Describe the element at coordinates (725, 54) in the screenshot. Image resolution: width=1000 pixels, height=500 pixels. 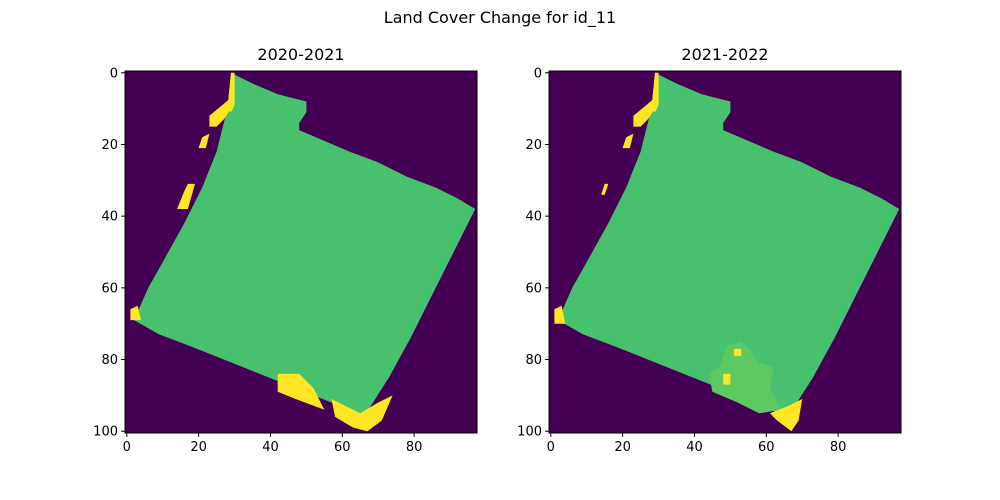
I see `panel-2-title: 2021-2022` at that location.